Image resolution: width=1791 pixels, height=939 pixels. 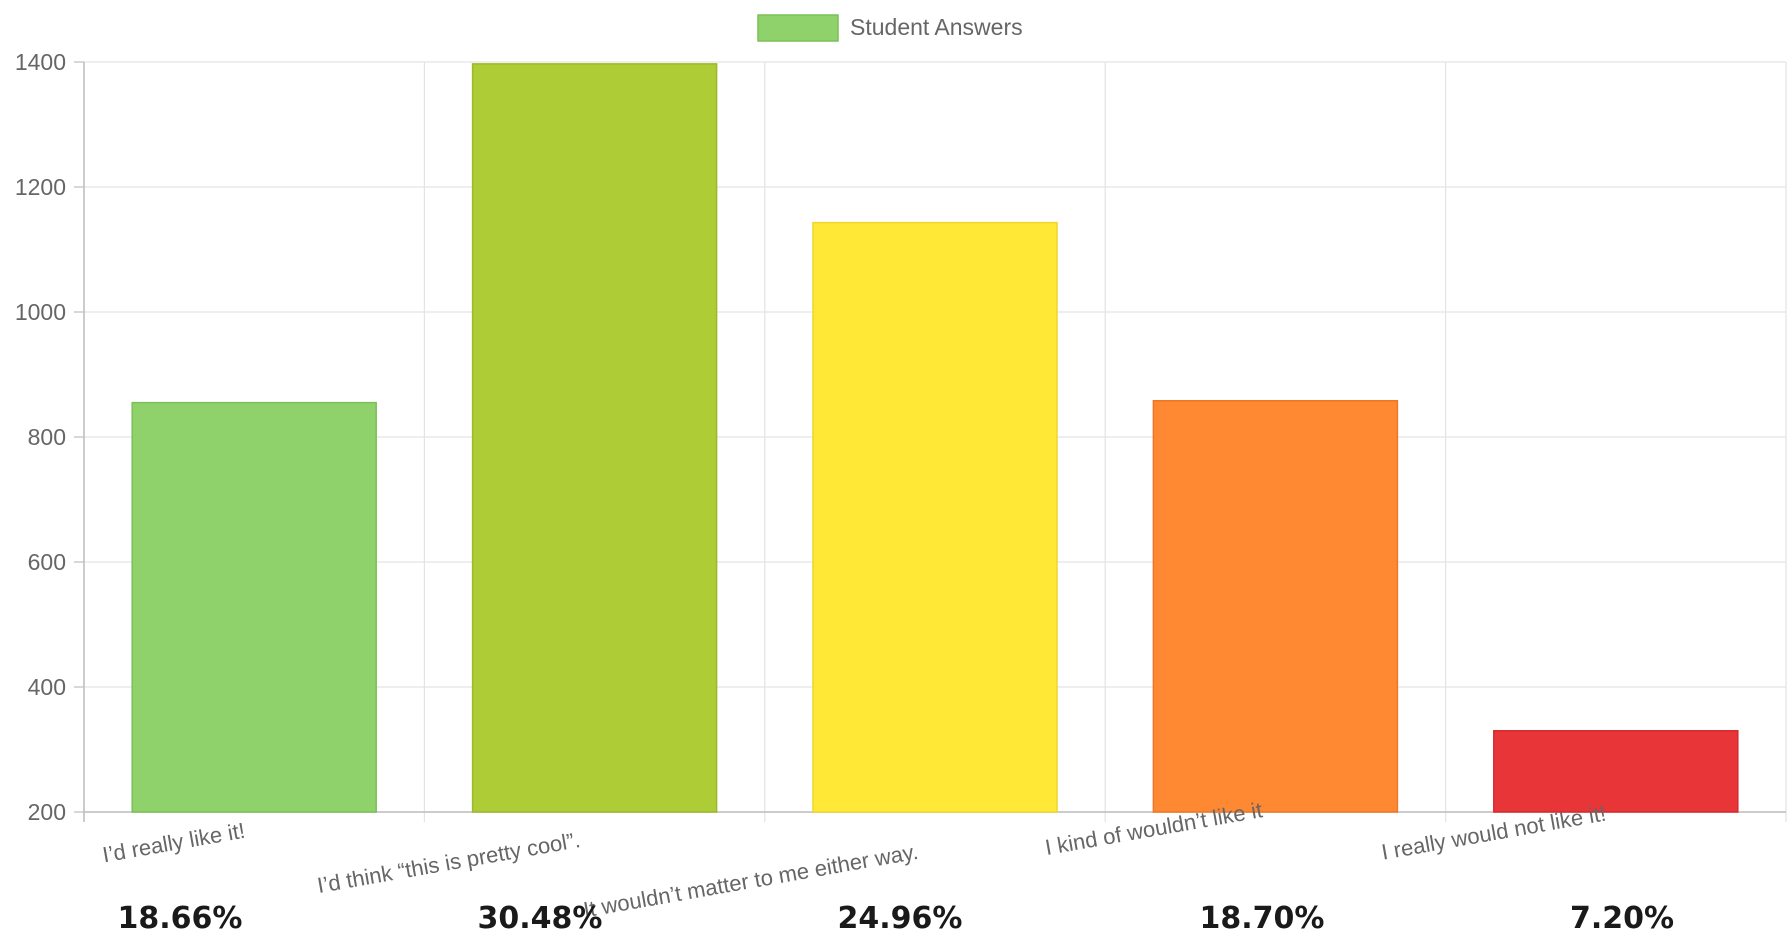 What do you see at coordinates (47, 812) in the screenshot?
I see `y-tick-label: 200` at bounding box center [47, 812].